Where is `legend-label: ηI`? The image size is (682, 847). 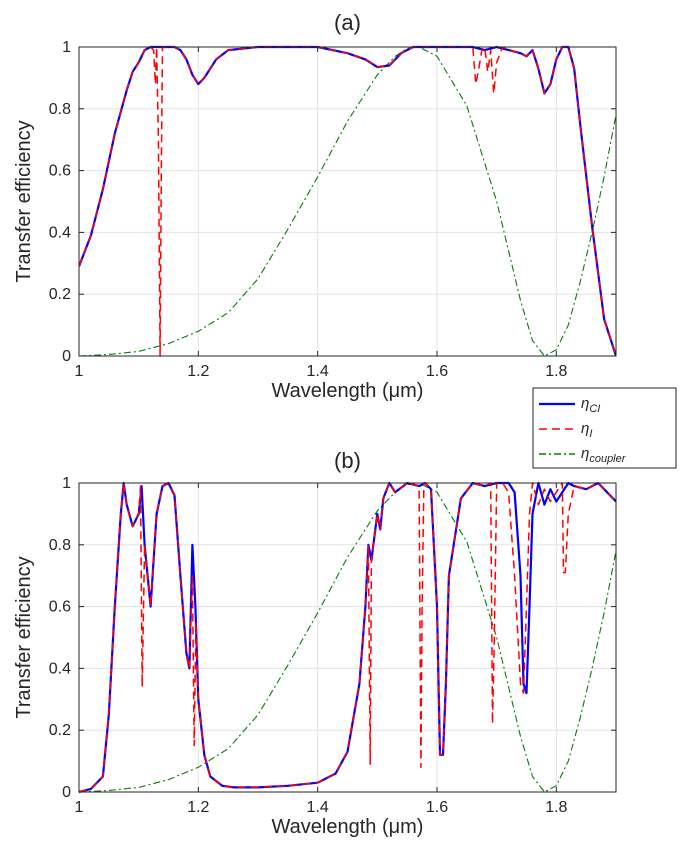 legend-label: ηI is located at coordinates (586, 430).